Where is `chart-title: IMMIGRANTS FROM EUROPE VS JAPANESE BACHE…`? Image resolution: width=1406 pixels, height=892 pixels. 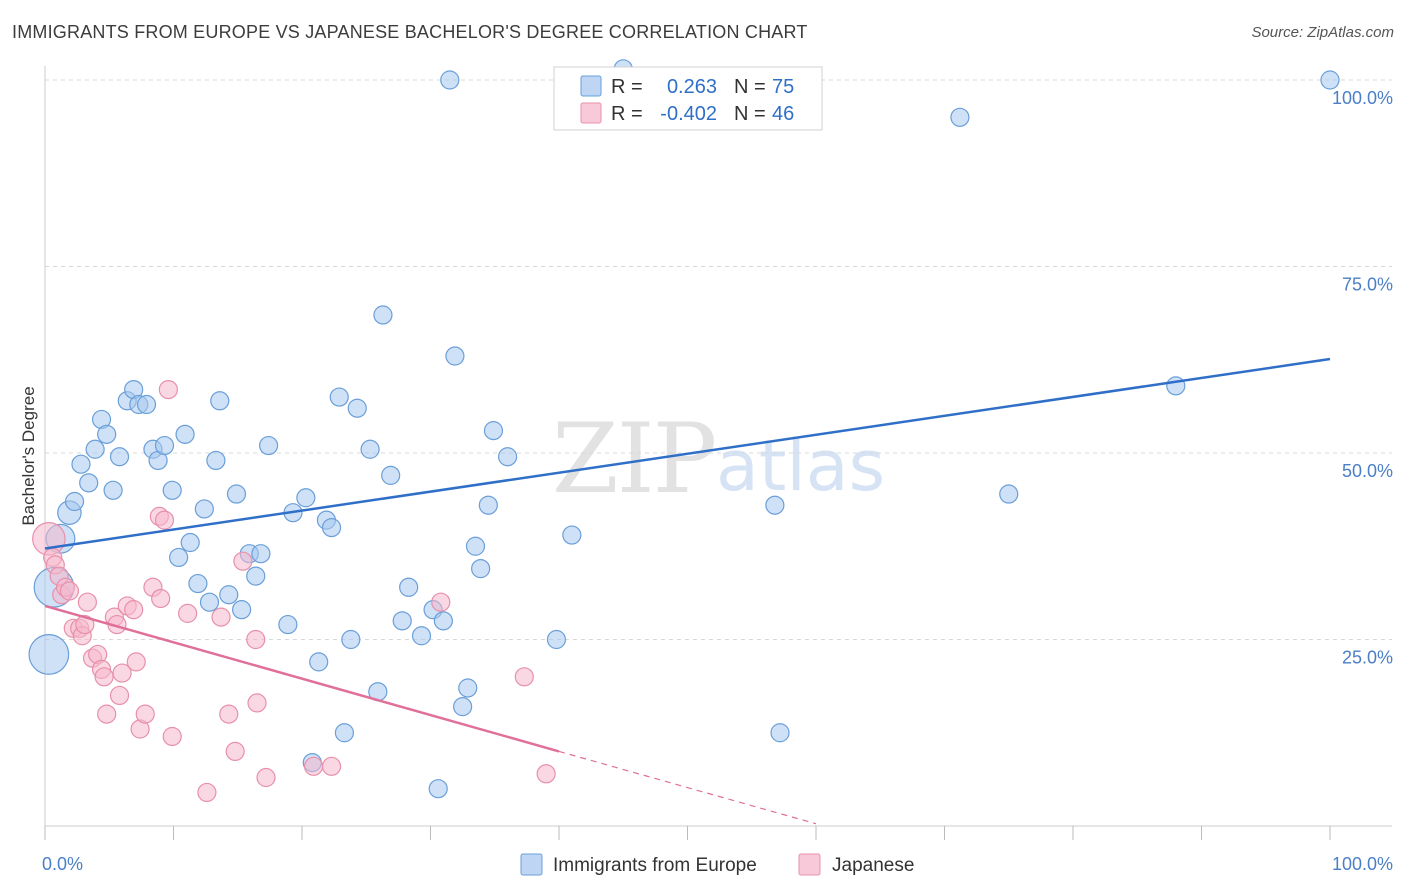 chart-title: IMMIGRANTS FROM EUROPE VS JAPANESE BACHE… is located at coordinates (410, 32).